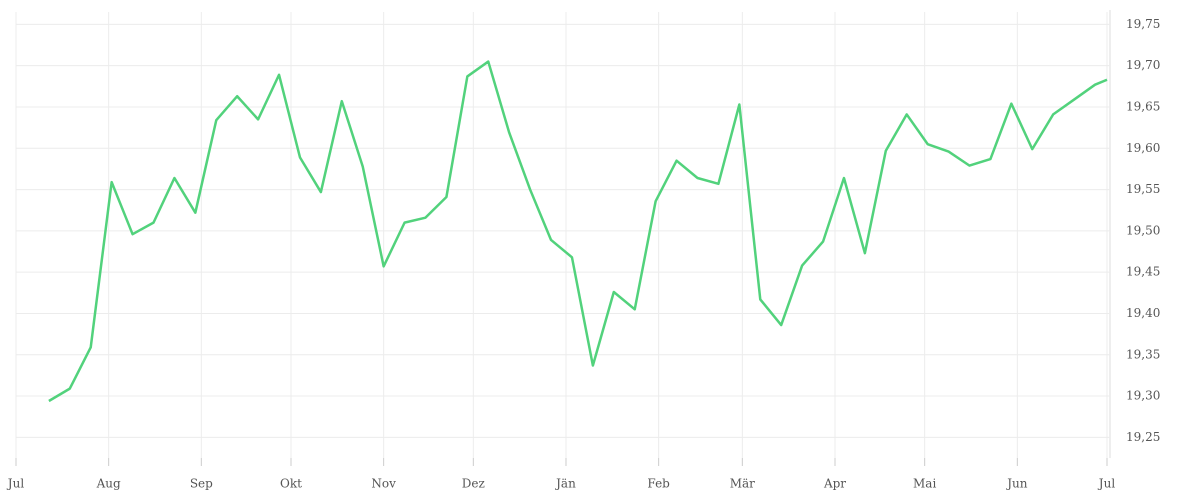 The width and height of the screenshot is (1200, 500). What do you see at coordinates (1143, 272) in the screenshot?
I see `y-tick-label: 19,45` at bounding box center [1143, 272].